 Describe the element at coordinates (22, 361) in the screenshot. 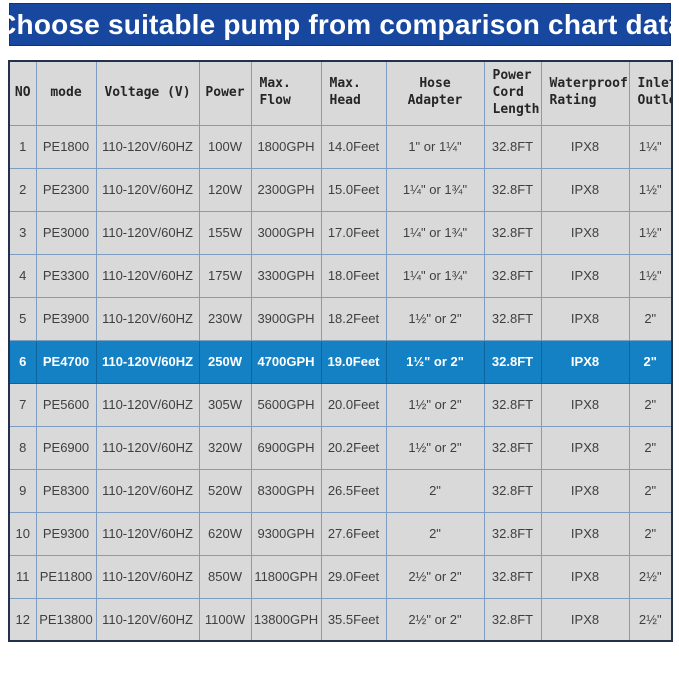

I see `cell-no: 6` at that location.